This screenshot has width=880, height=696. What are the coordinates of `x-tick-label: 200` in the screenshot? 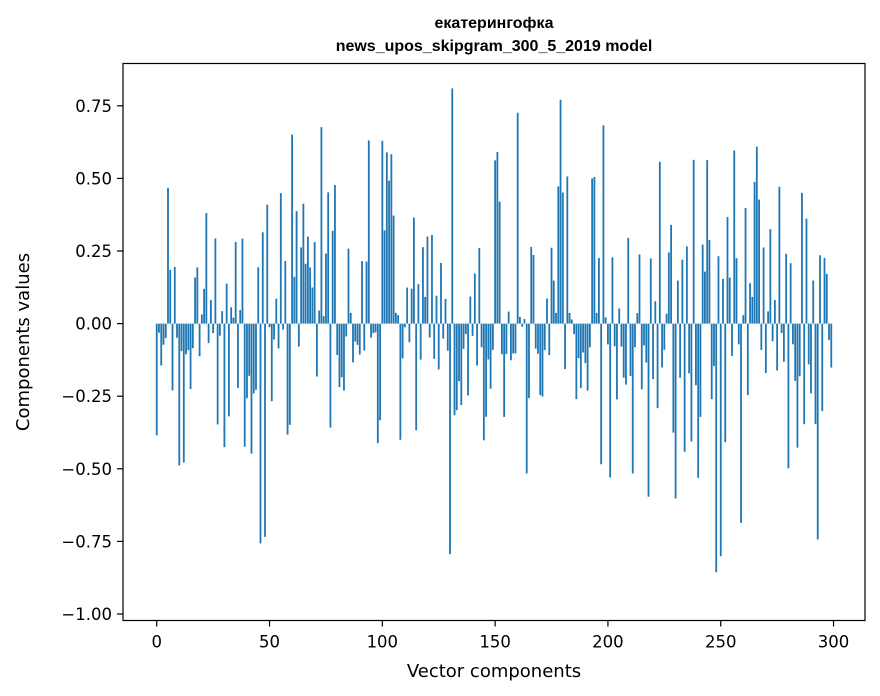 It's located at (608, 642).